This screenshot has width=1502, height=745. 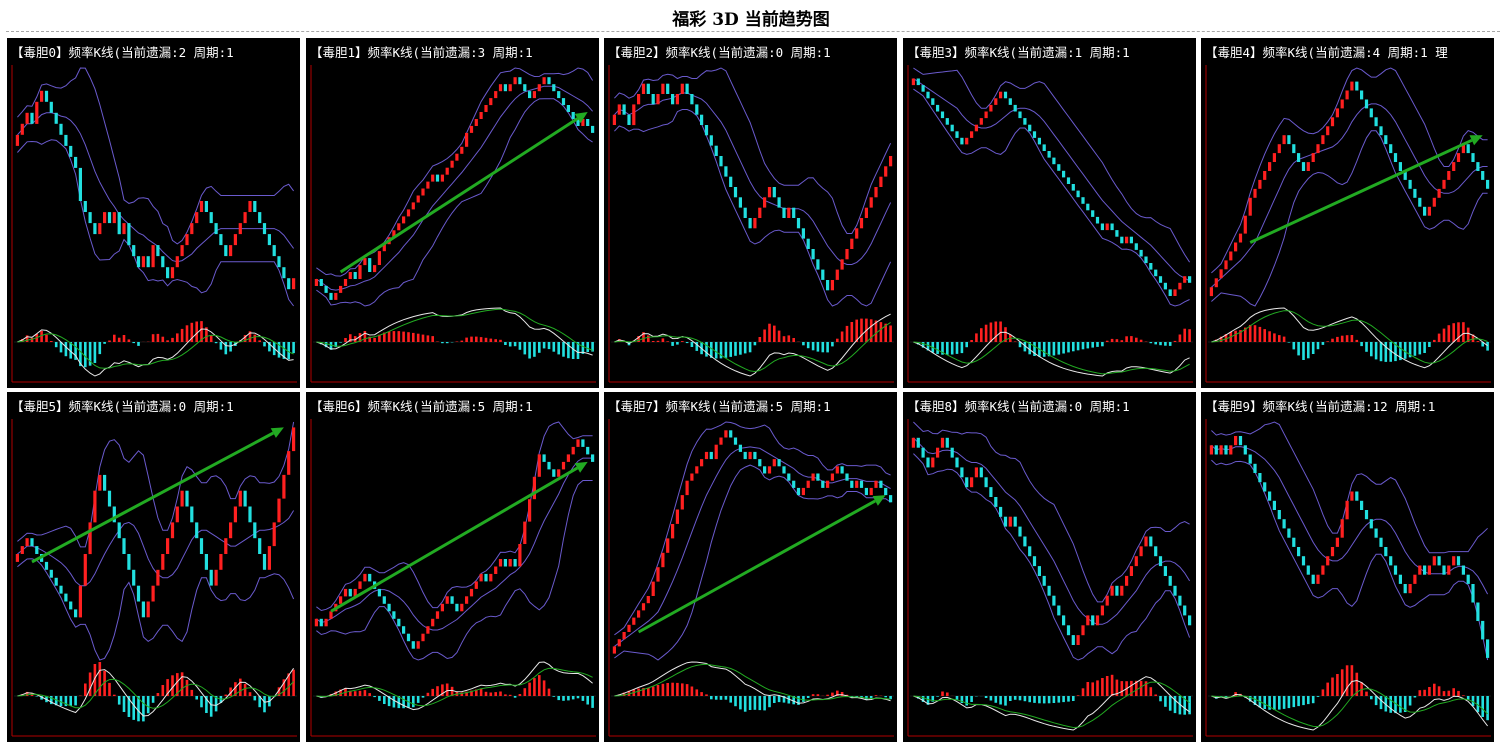 I want to click on panel-title: 【毒胆4】频率K线(当前遗漏:4 周期:1 理, so click(x=1326, y=52).